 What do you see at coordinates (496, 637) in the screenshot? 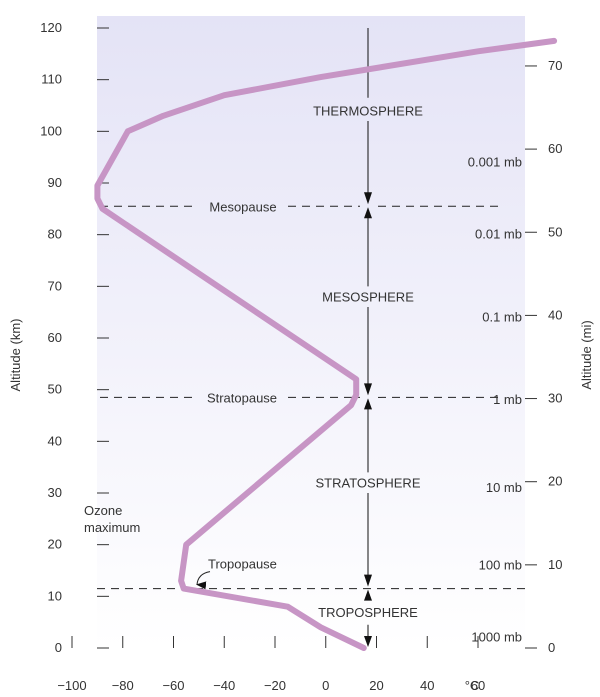
I see `pressure-label: 1000 mb` at bounding box center [496, 637].